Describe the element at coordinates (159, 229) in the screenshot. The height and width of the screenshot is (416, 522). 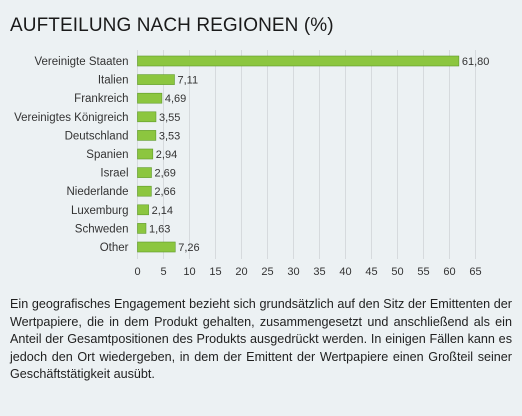
I see `value-label: 1,63` at that location.